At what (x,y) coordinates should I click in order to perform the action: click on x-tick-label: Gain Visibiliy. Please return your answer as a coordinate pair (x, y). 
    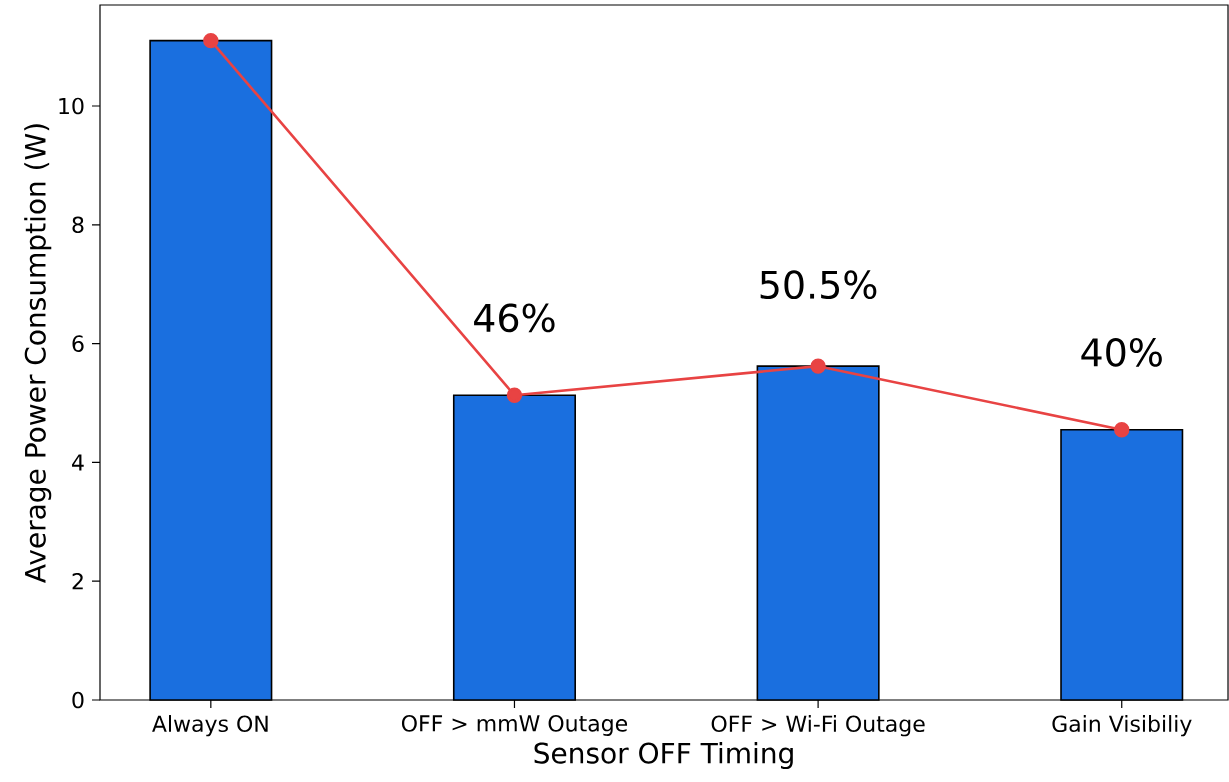
    Looking at the image, I should click on (1122, 726).